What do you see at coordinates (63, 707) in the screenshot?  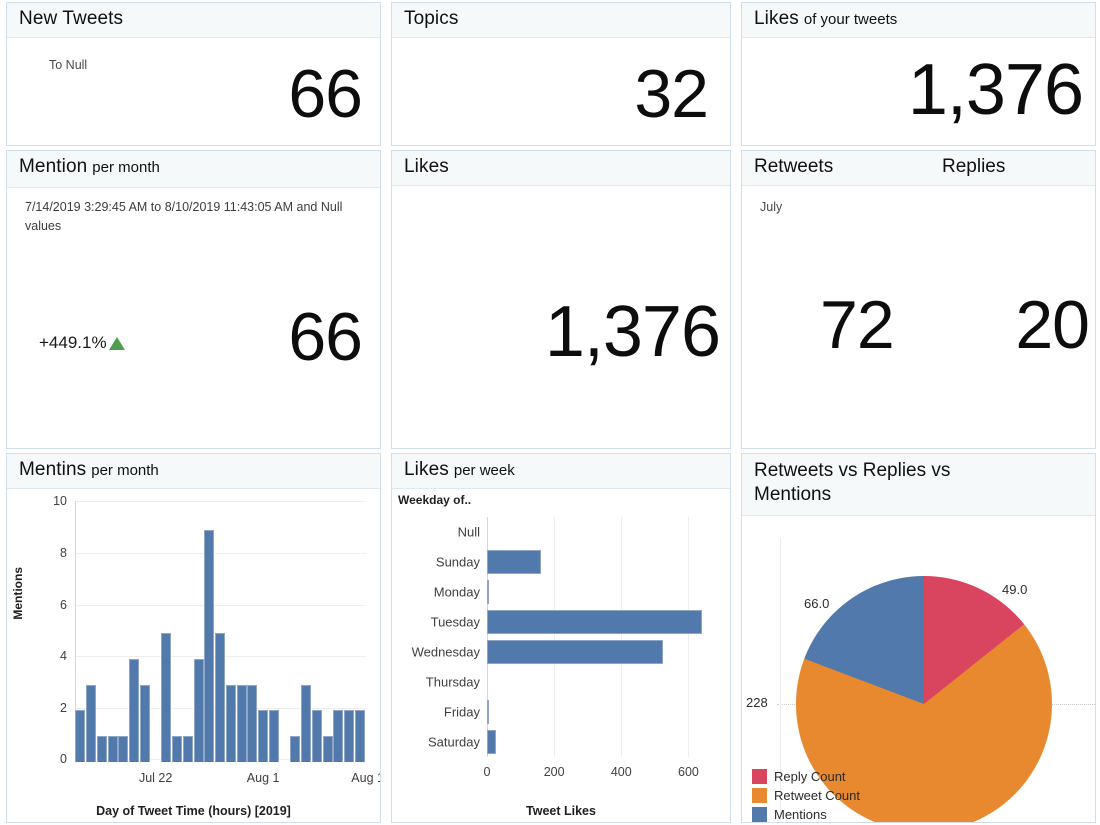 I see `histogram-y-tick: 2` at bounding box center [63, 707].